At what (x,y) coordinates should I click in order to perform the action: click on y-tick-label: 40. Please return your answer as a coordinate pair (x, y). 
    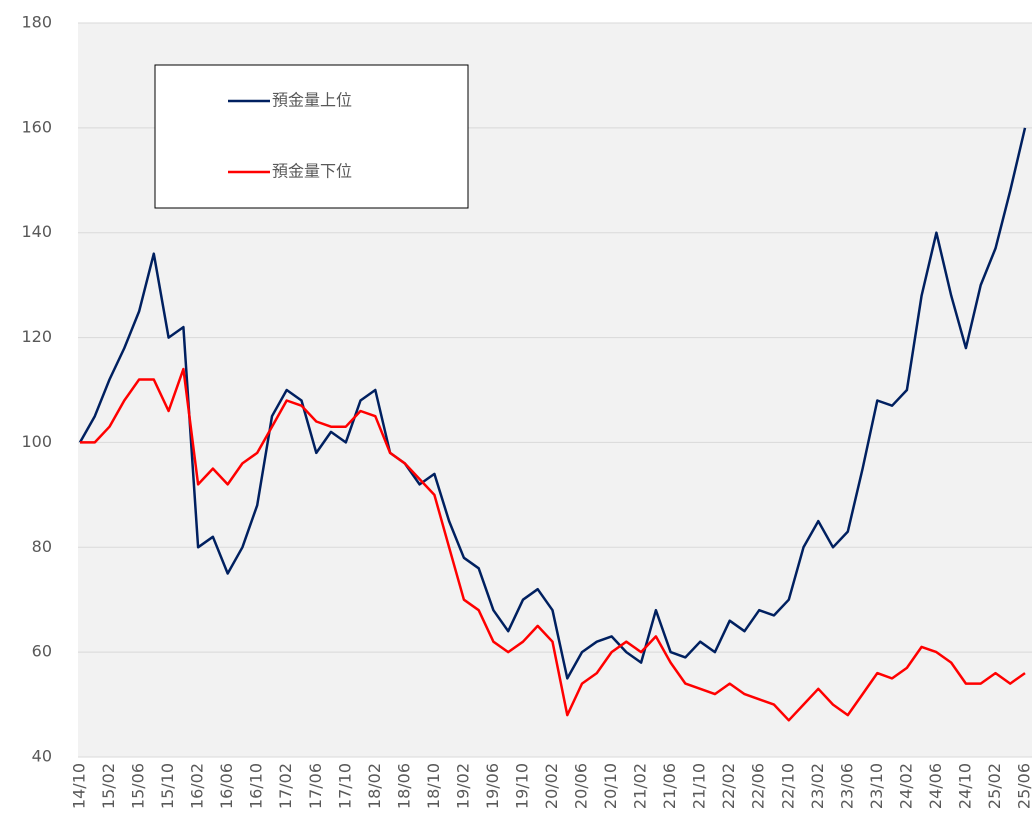
    Looking at the image, I should click on (42, 756).